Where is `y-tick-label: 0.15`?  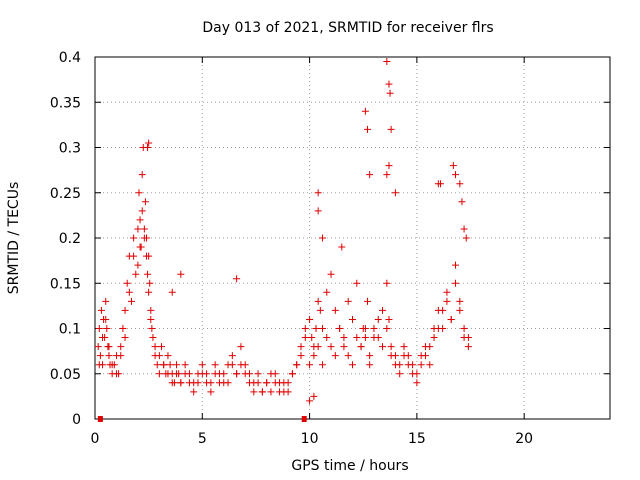
y-tick-label: 0.15 is located at coordinates (65, 284).